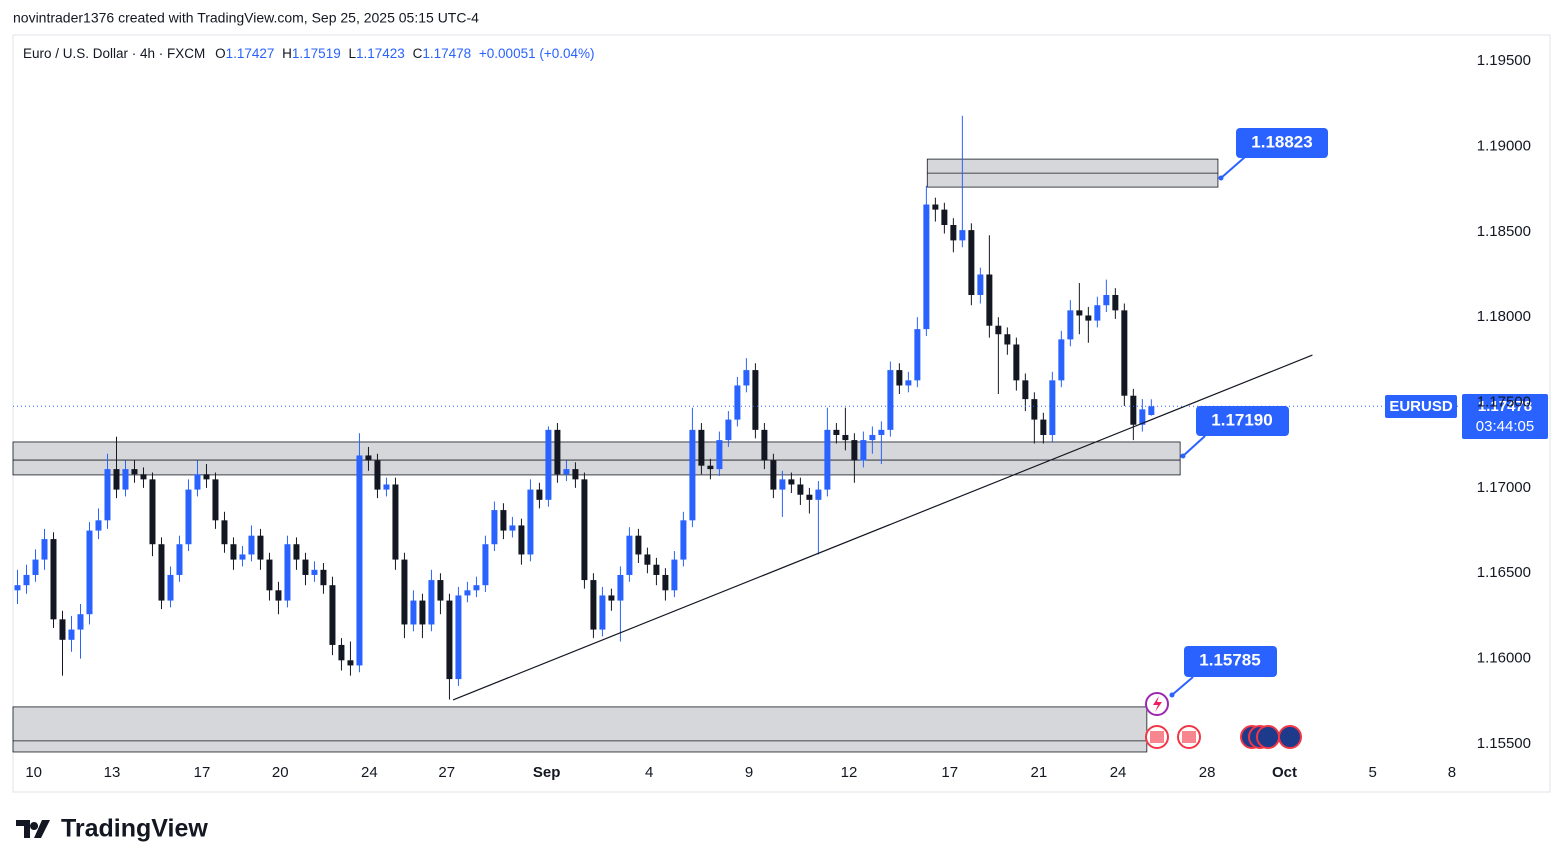  Describe the element at coordinates (220, 53) in the screenshot. I see `open-label: O` at that location.